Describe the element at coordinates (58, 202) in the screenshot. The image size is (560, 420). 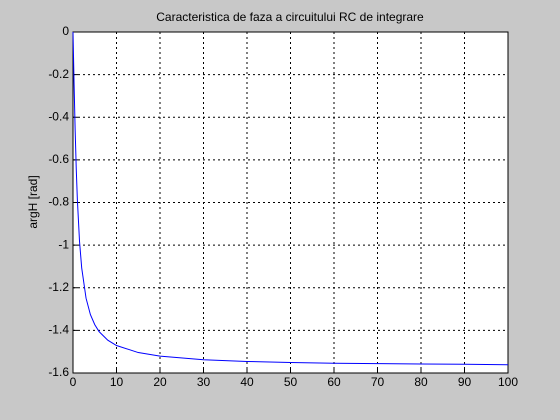
I see `y-tick-label: -0.8` at that location.